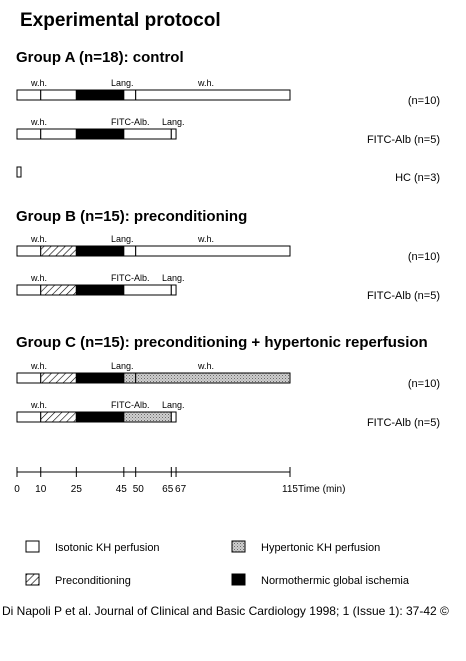 The image size is (466, 661). What do you see at coordinates (17, 489) in the screenshot?
I see `tick-label: 0` at bounding box center [17, 489].